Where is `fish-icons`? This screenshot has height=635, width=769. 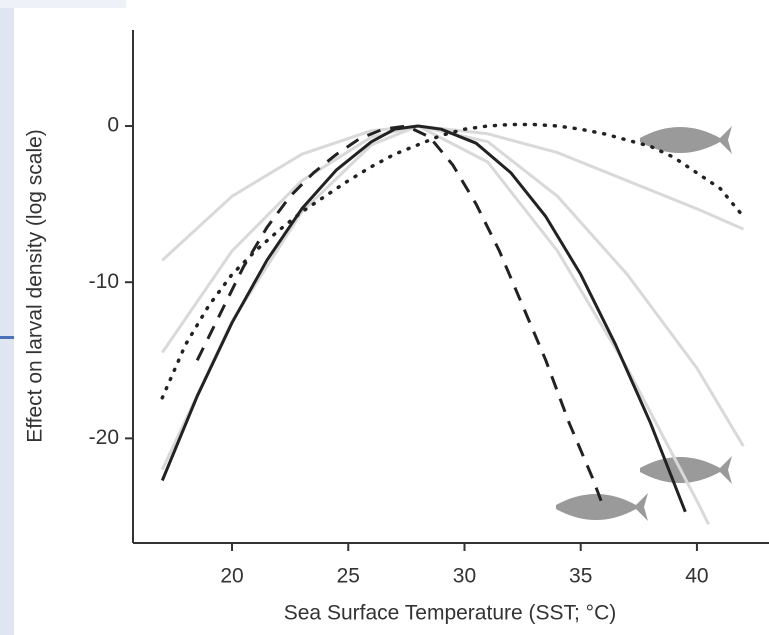 fish-icons is located at coordinates (644, 323).